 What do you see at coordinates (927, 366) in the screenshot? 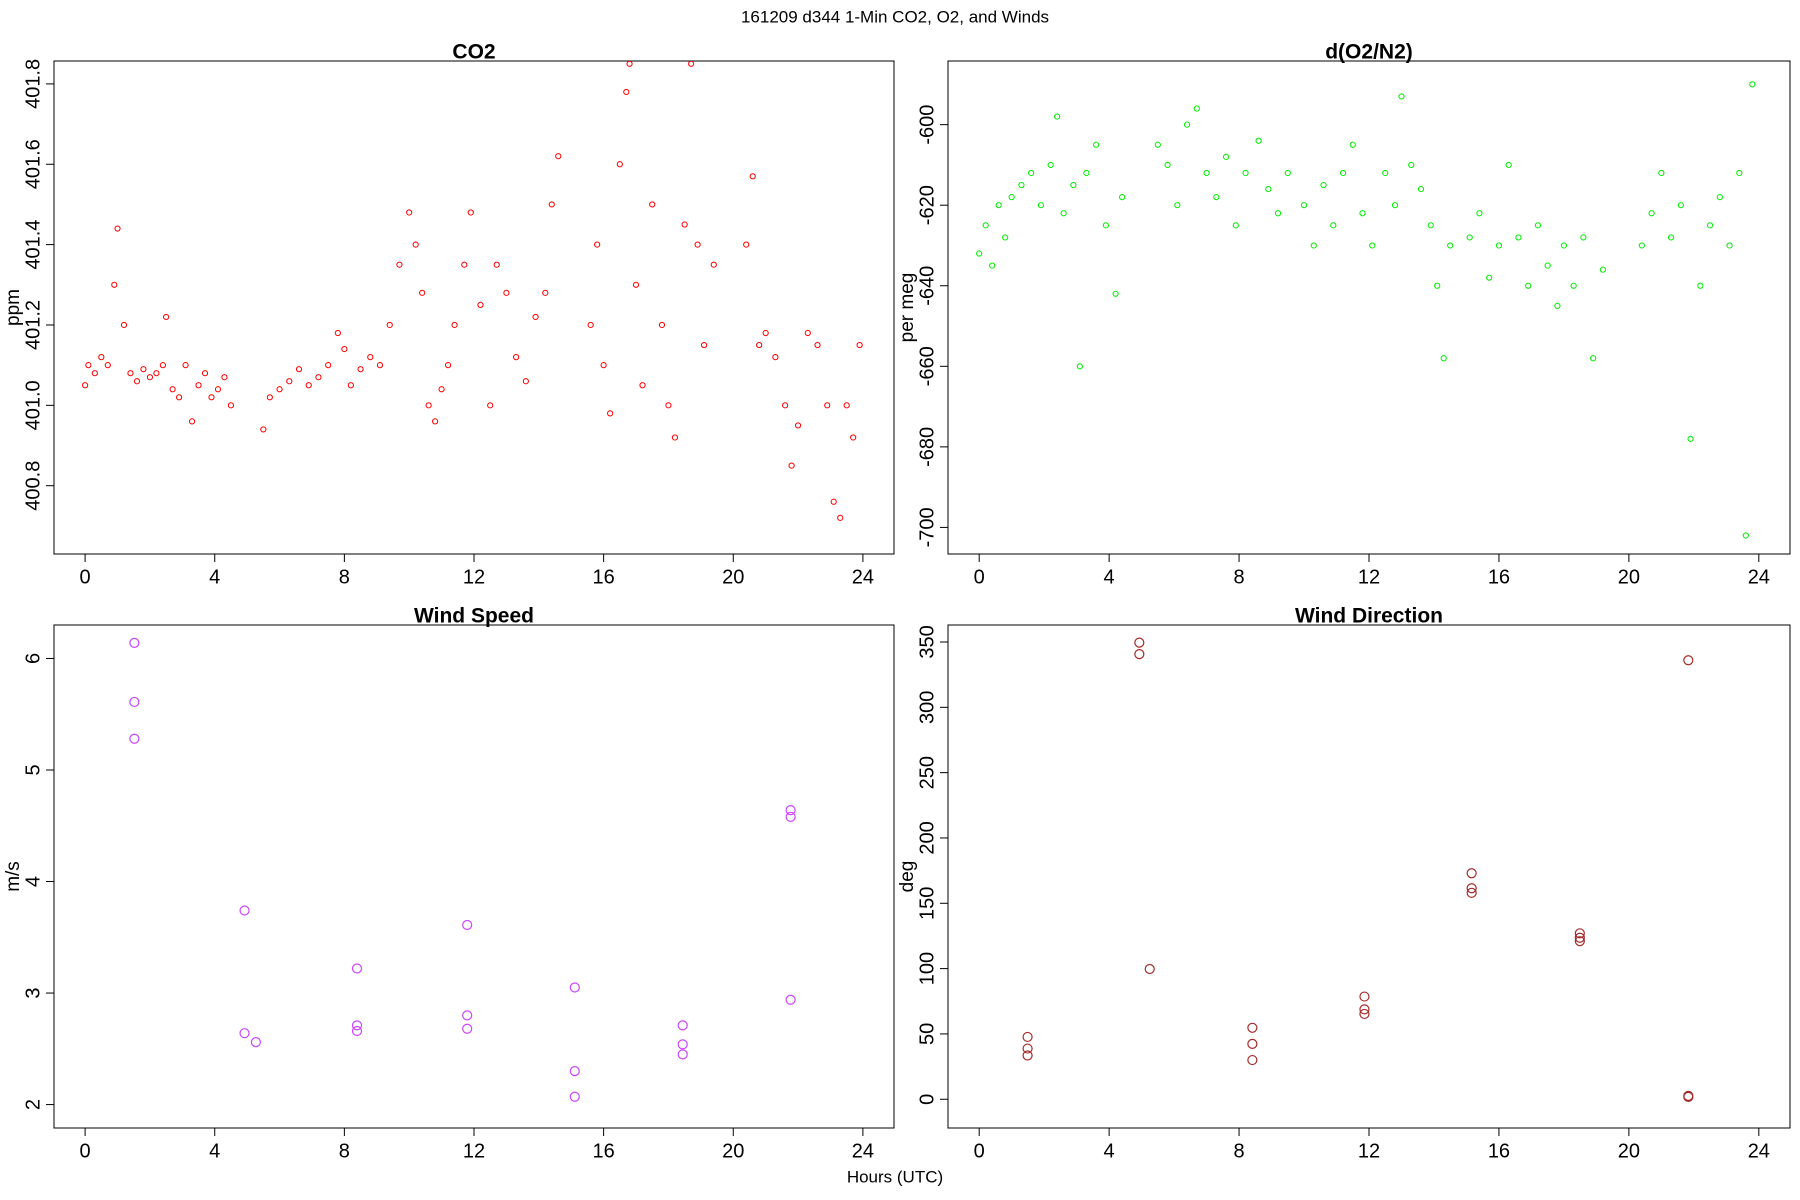
I see `y-tick-label: -660` at bounding box center [927, 366].